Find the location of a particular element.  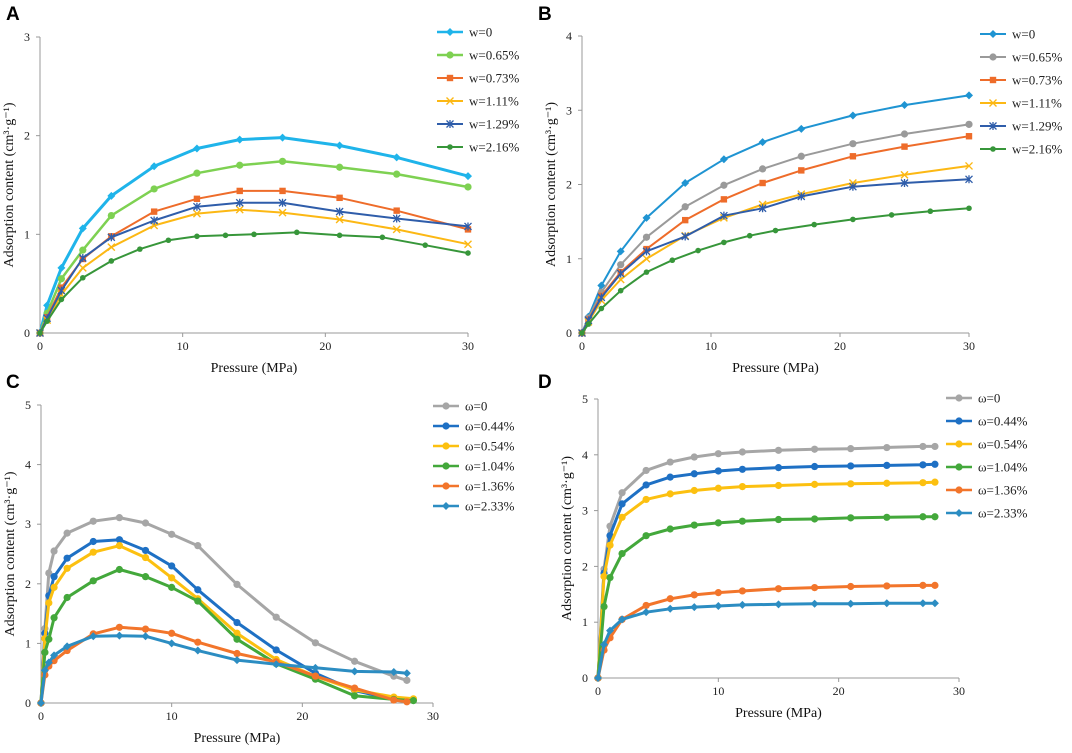

legend-entry: w=2.16% is located at coordinates (478, 147).